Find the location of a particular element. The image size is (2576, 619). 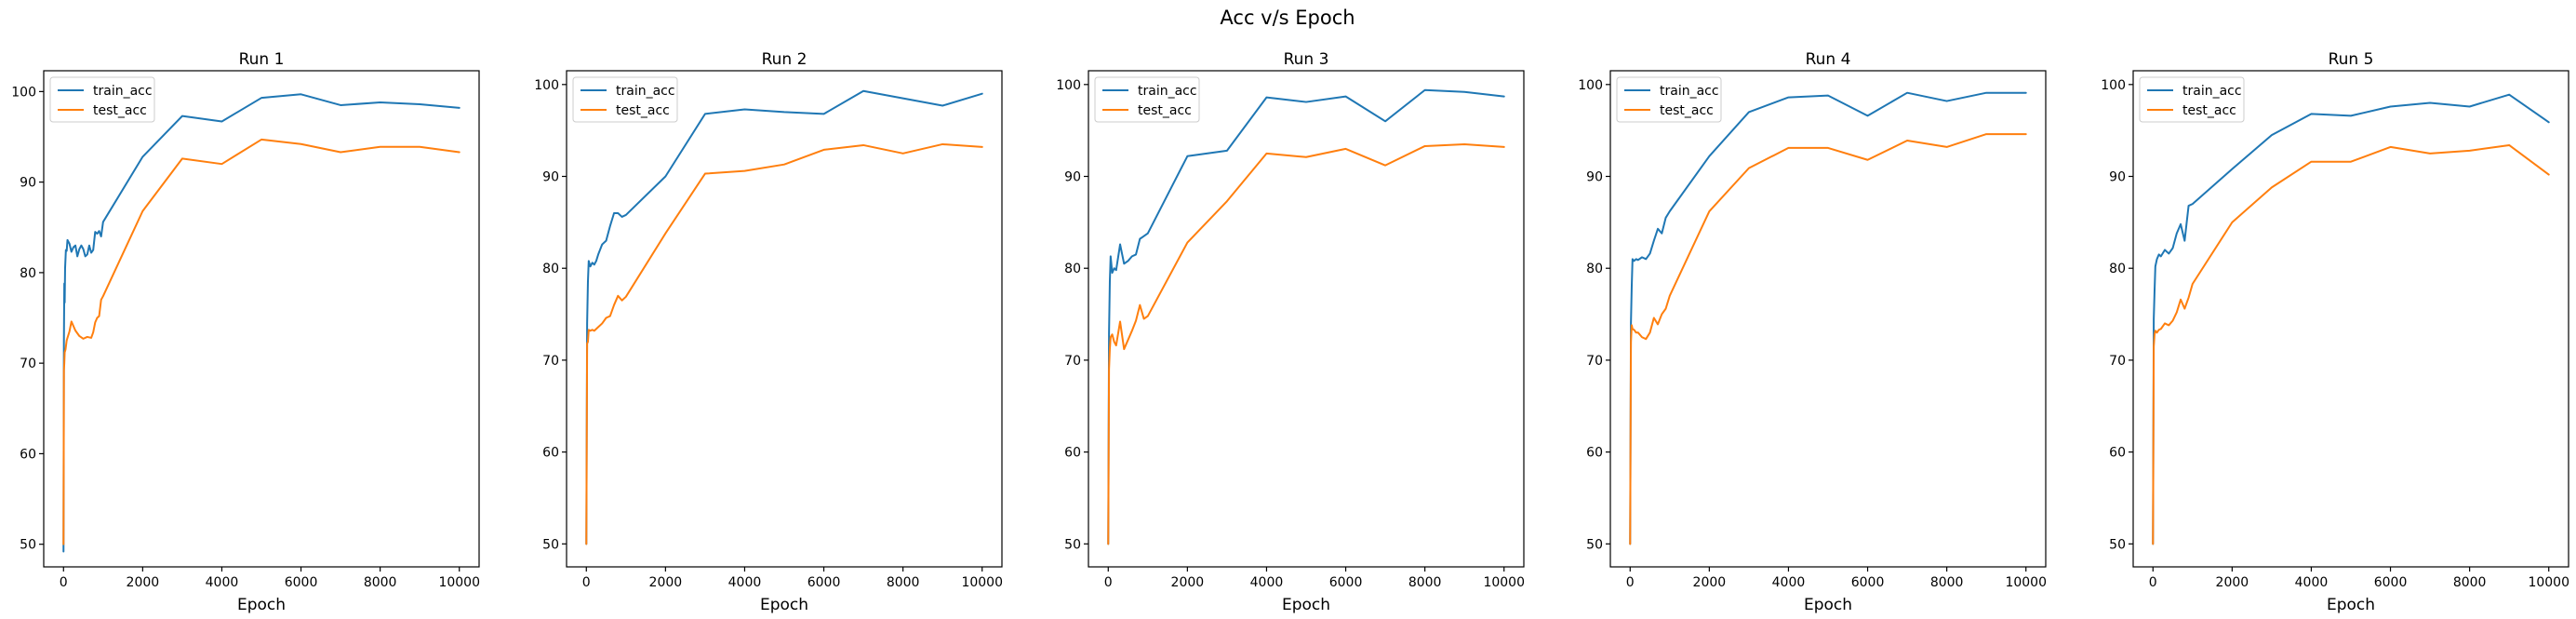

subplot-title: Run 5 is located at coordinates (2351, 59).